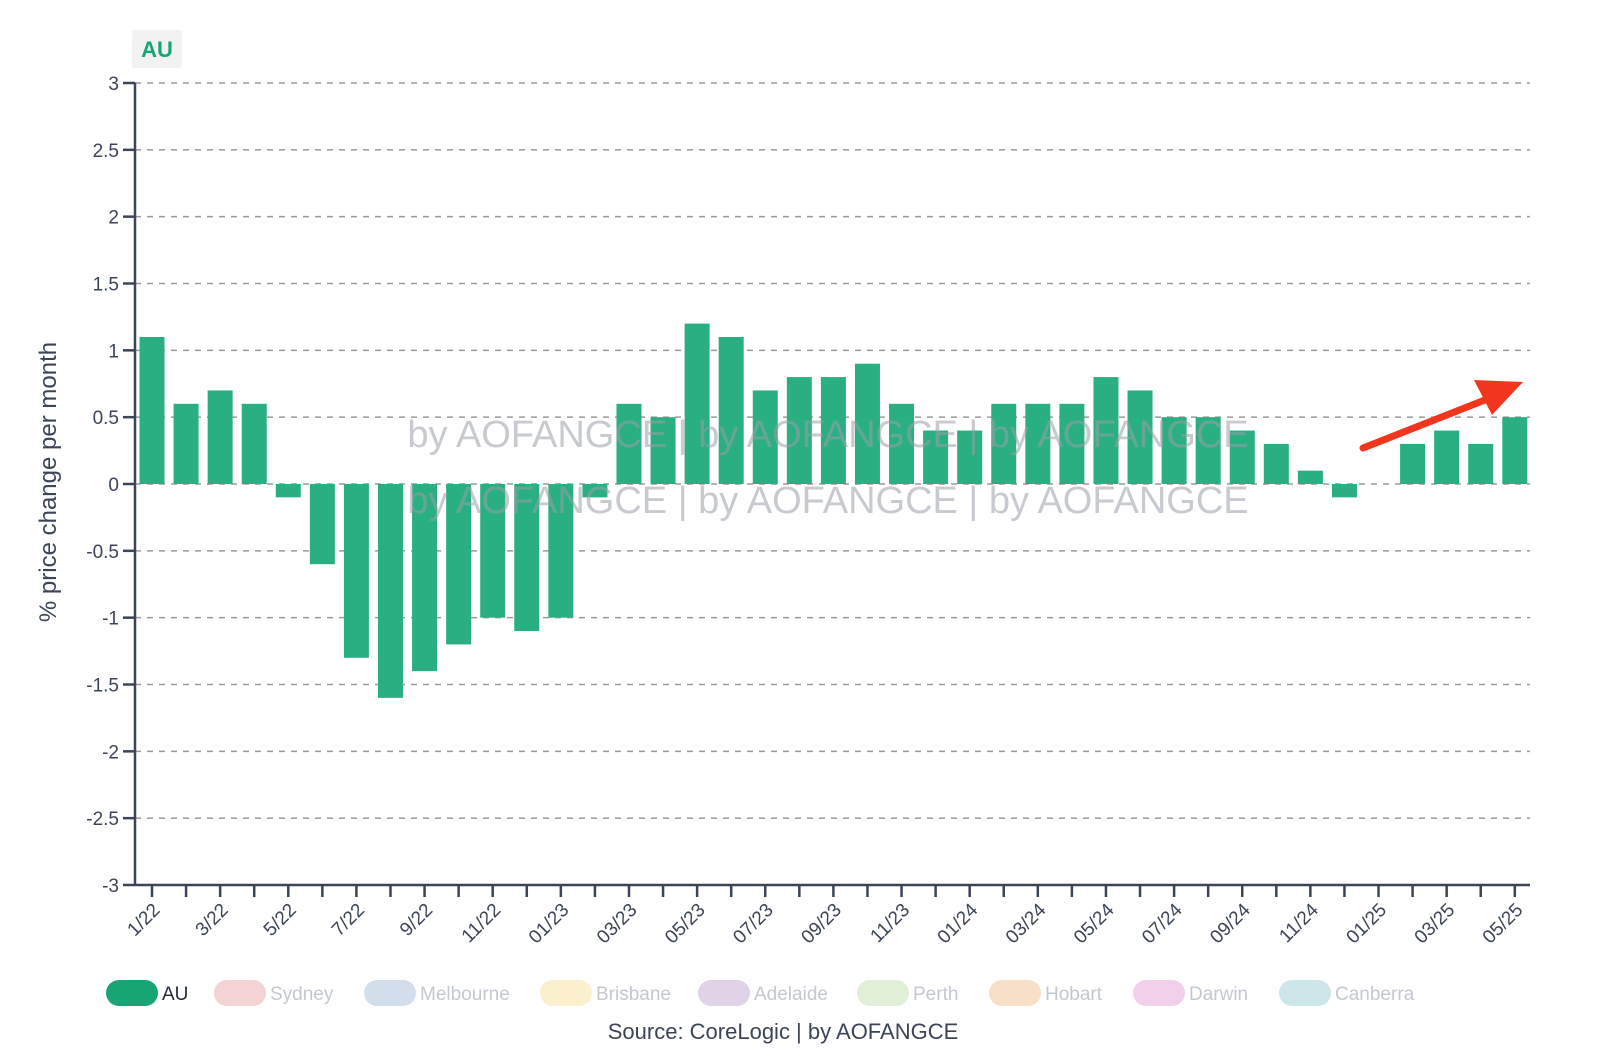 This screenshot has height=1059, width=1600. I want to click on x-tick-label: 09/24, so click(1230, 923).